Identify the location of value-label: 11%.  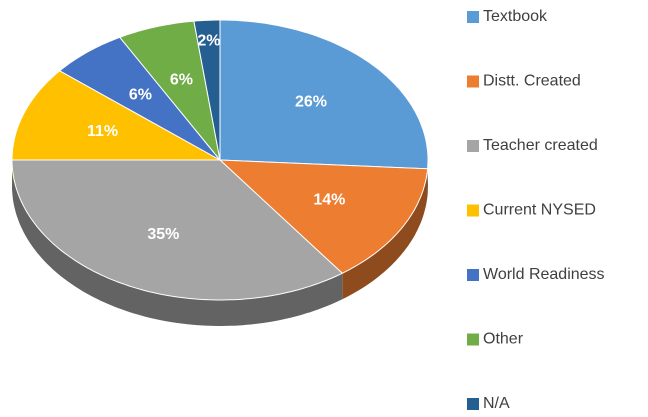
(102, 131).